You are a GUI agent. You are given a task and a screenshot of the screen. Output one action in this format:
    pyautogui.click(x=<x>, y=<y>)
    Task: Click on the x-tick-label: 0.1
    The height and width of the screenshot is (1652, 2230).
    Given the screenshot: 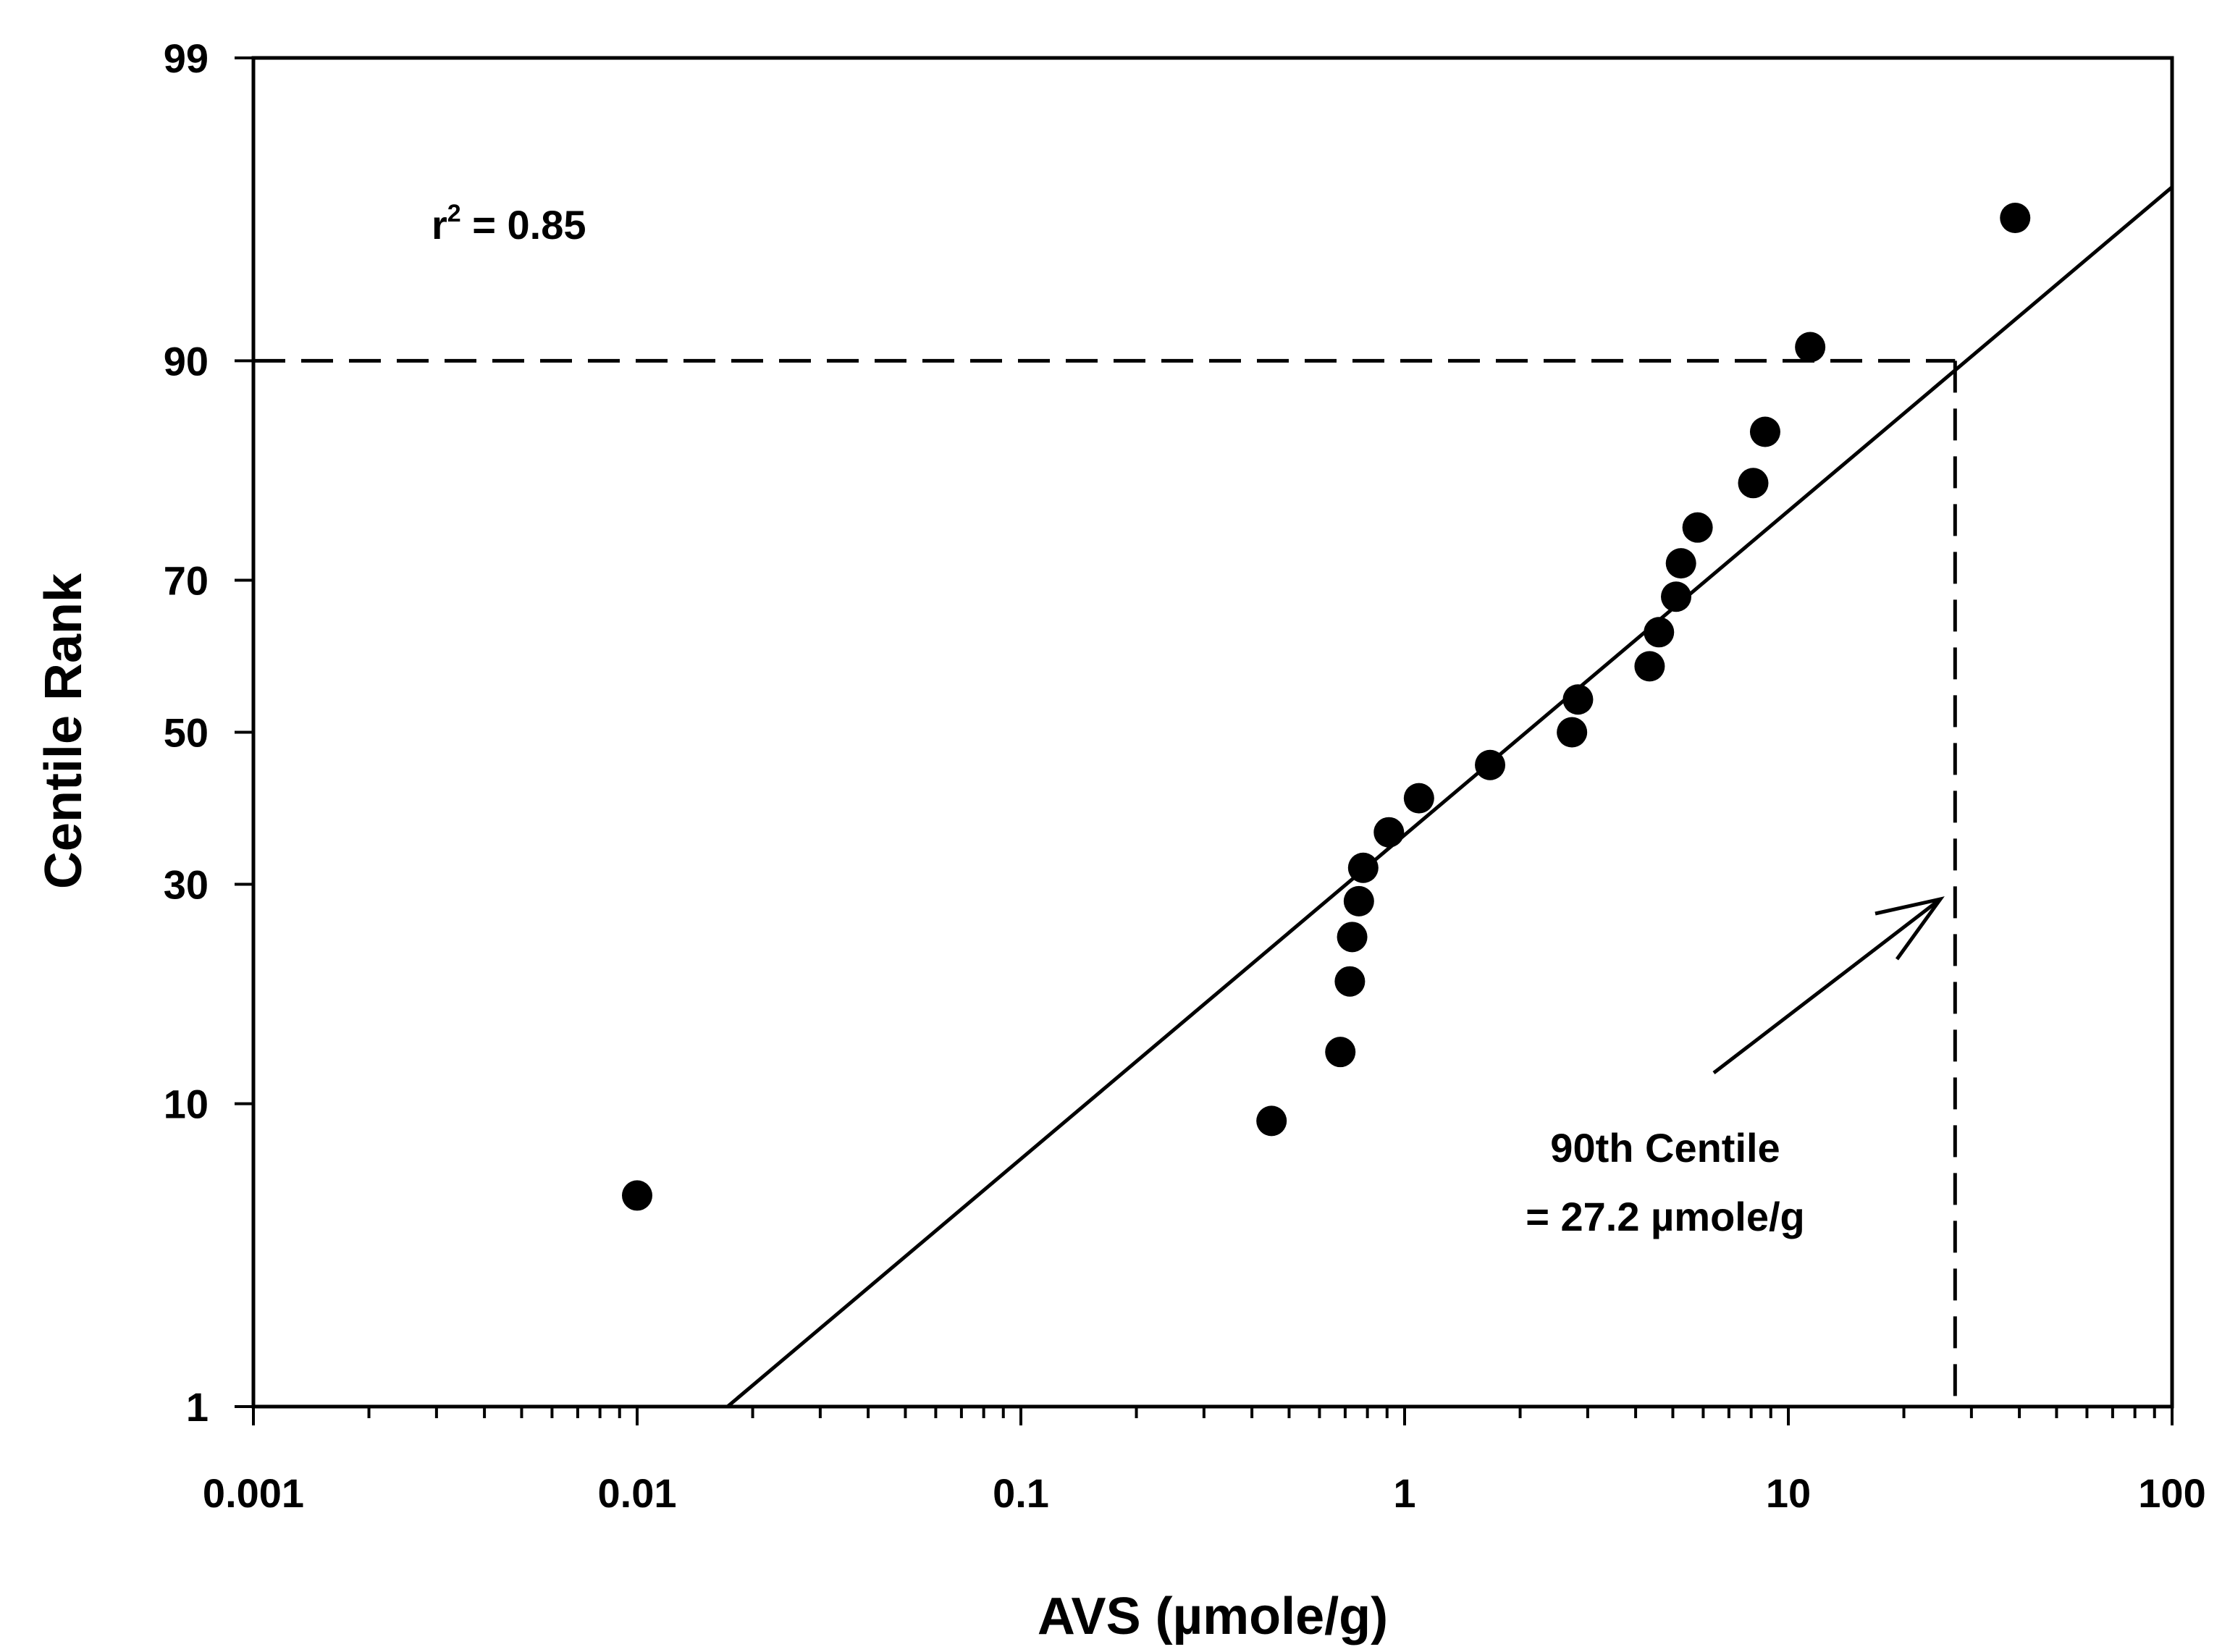 What is the action you would take?
    pyautogui.click(x=1021, y=1493)
    